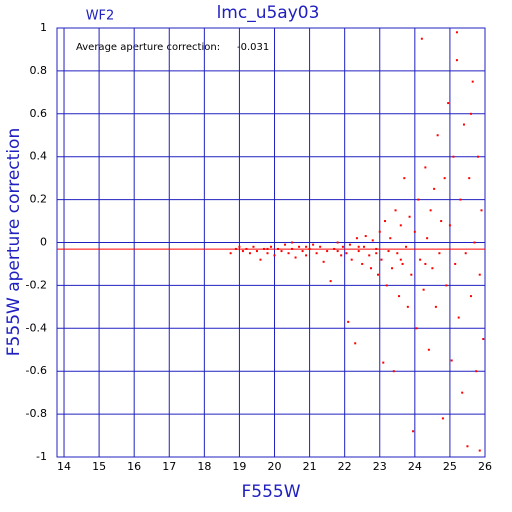  I want to click on x-tick-label: 24, so click(415, 466).